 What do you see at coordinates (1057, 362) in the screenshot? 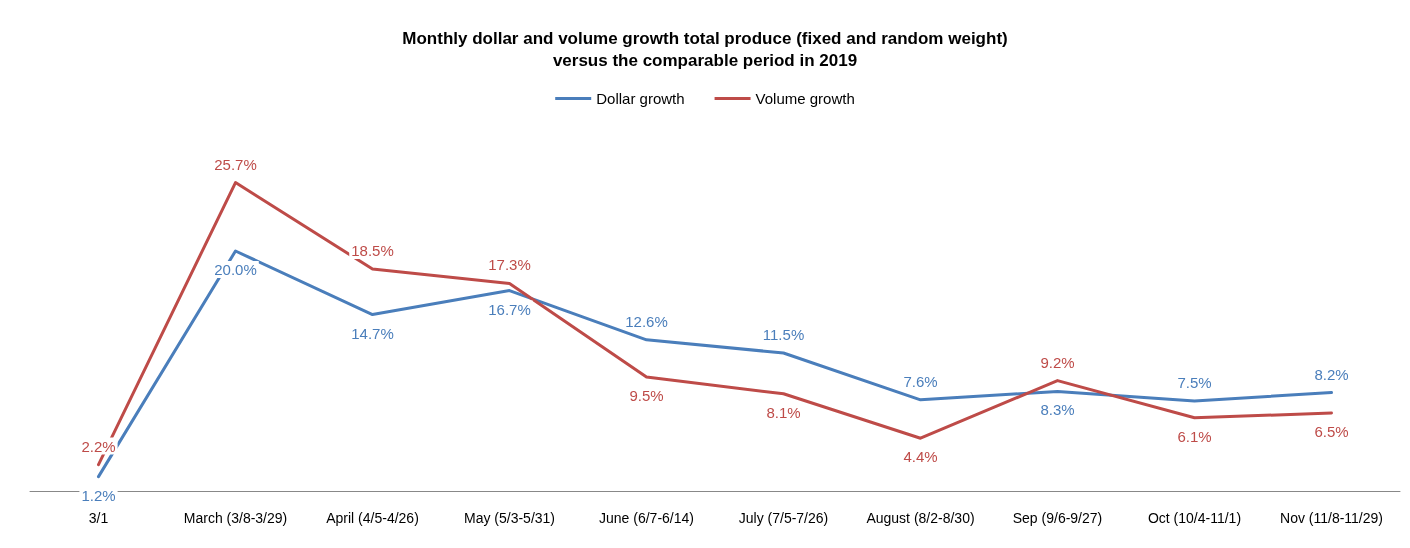
I see `data-label: 9.2%` at bounding box center [1057, 362].